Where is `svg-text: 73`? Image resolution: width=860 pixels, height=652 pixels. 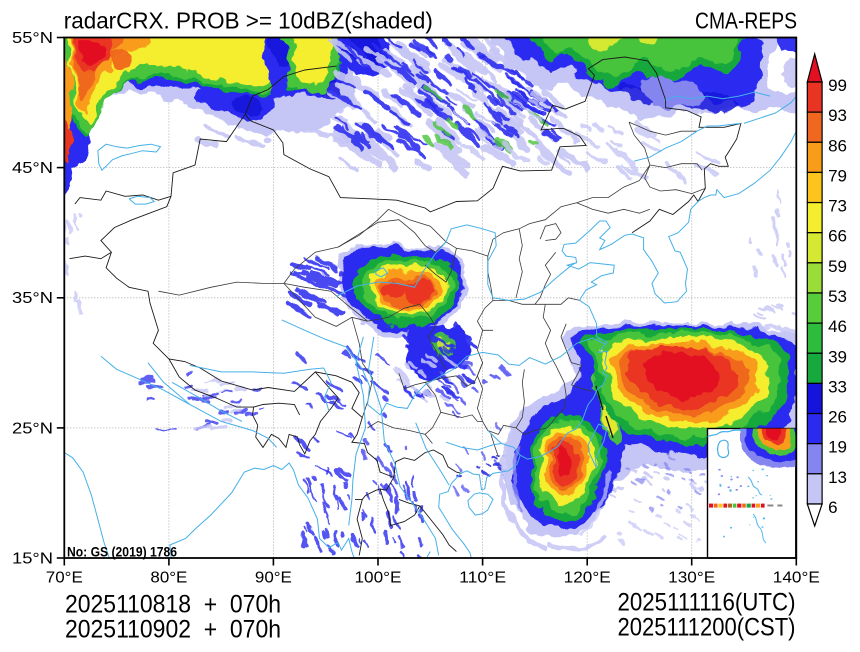
svg-text: 73 is located at coordinates (837, 206).